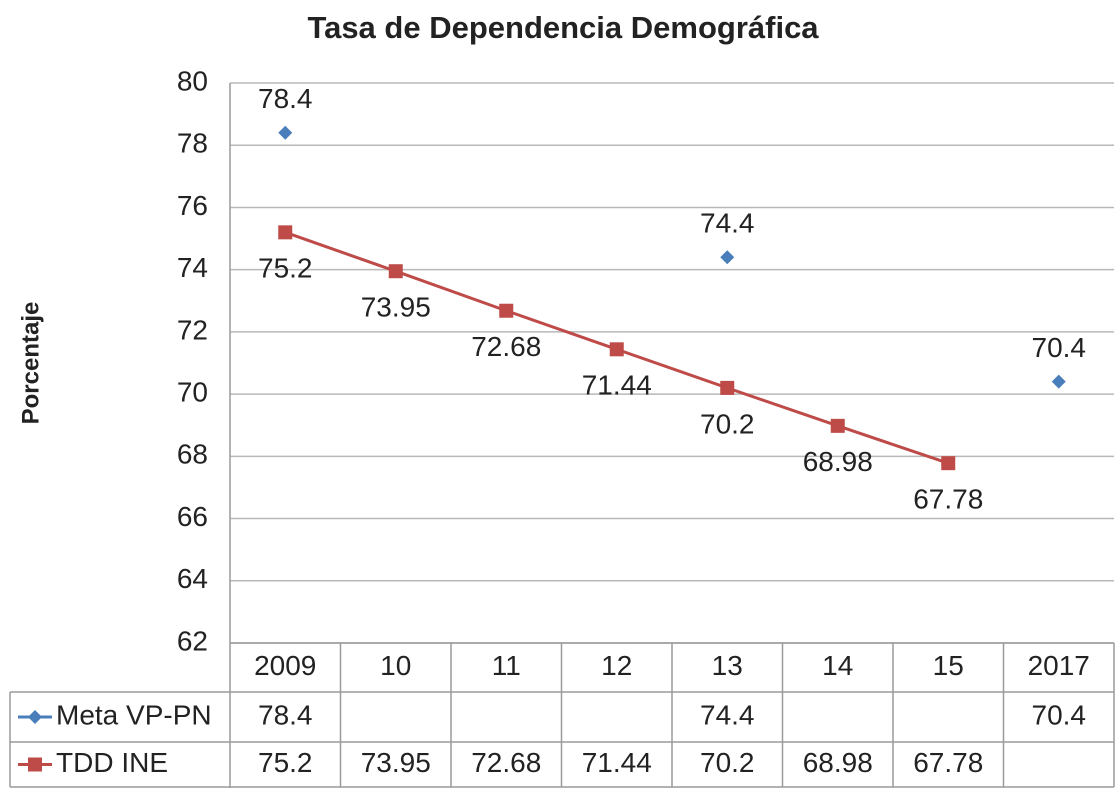  Describe the element at coordinates (192, 392) in the screenshot. I see `y-tick-label: 70` at that location.